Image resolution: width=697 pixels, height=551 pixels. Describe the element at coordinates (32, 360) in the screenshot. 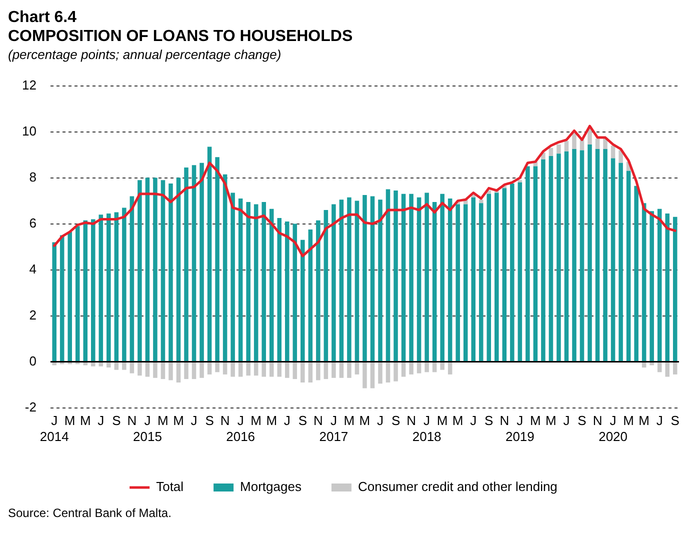

I see `y-tick-label: 0` at that location.